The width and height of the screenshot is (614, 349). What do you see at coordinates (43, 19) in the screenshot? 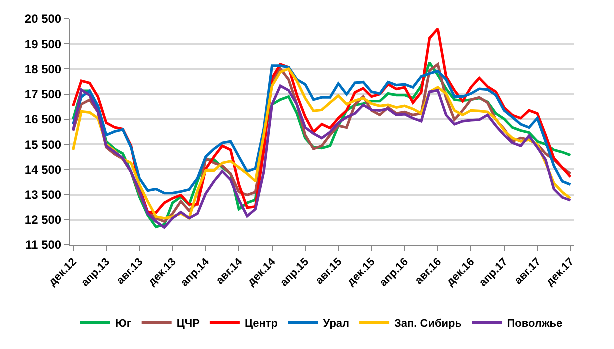
I see `y-tick-label: 20 500` at bounding box center [43, 19].